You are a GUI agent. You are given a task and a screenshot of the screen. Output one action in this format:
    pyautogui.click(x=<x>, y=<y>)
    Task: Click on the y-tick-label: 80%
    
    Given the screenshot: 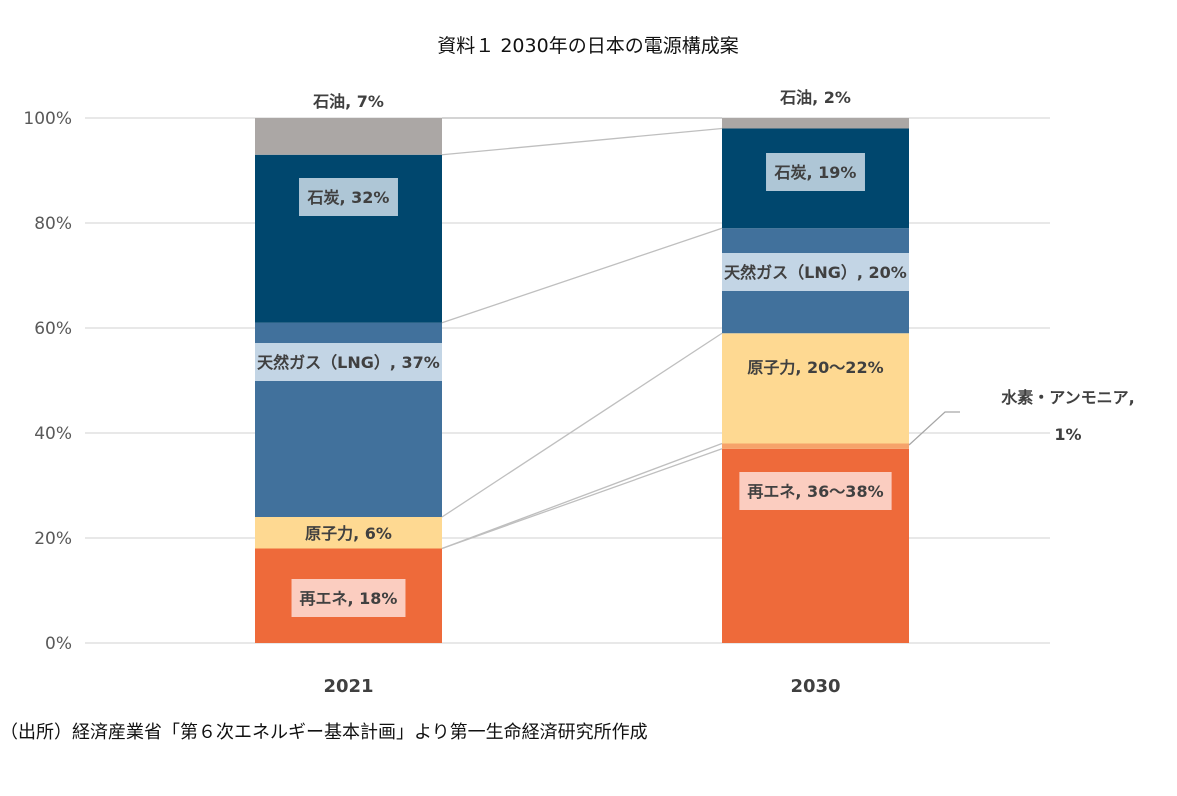 What is the action you would take?
    pyautogui.click(x=53, y=224)
    